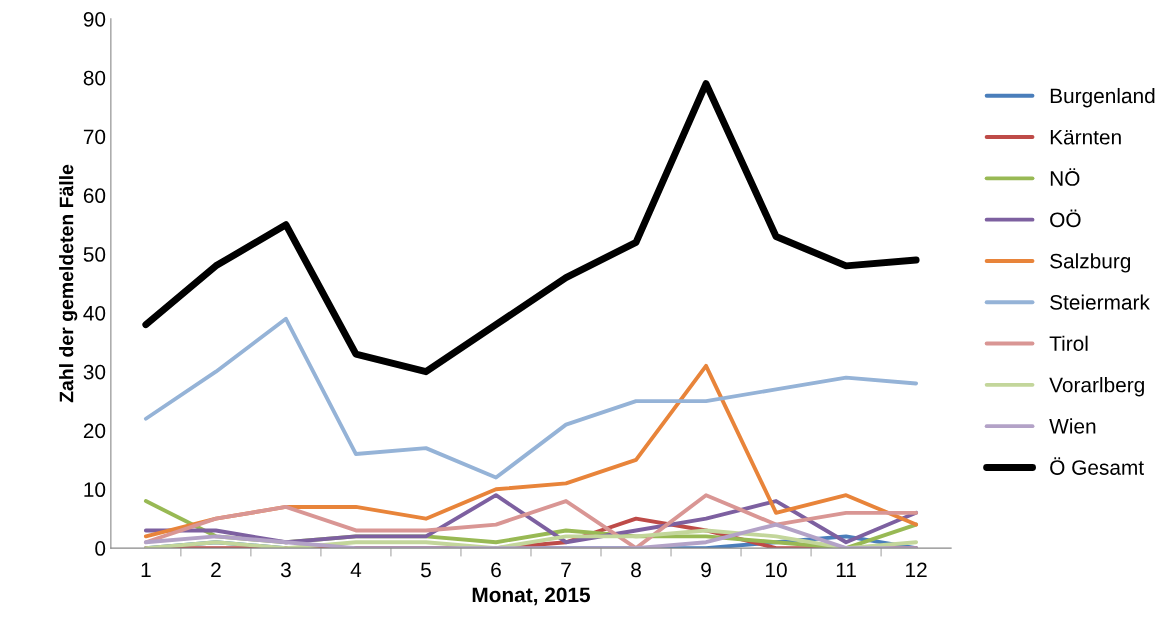 Image resolution: width=1167 pixels, height=630 pixels. I want to click on y-tick-label: 40, so click(94, 313).